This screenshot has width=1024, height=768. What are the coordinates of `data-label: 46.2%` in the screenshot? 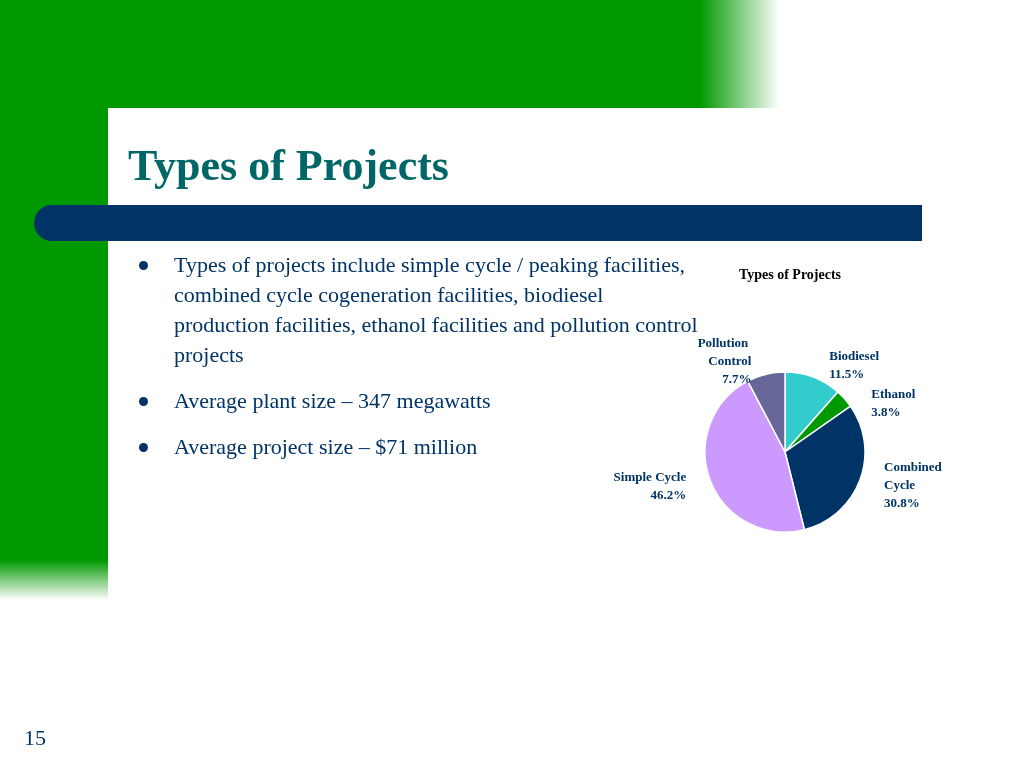 It's located at (668, 494).